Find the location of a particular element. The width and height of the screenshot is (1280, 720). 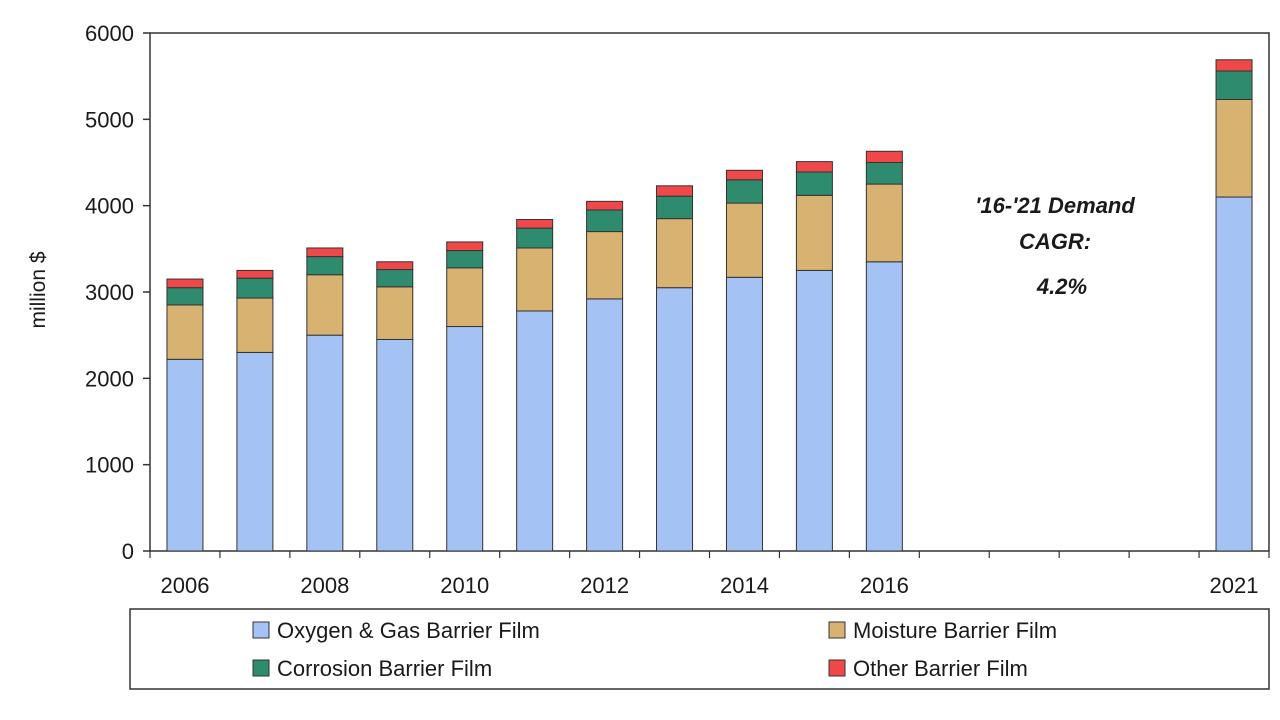

y-tick-label: 0 is located at coordinates (128, 551).